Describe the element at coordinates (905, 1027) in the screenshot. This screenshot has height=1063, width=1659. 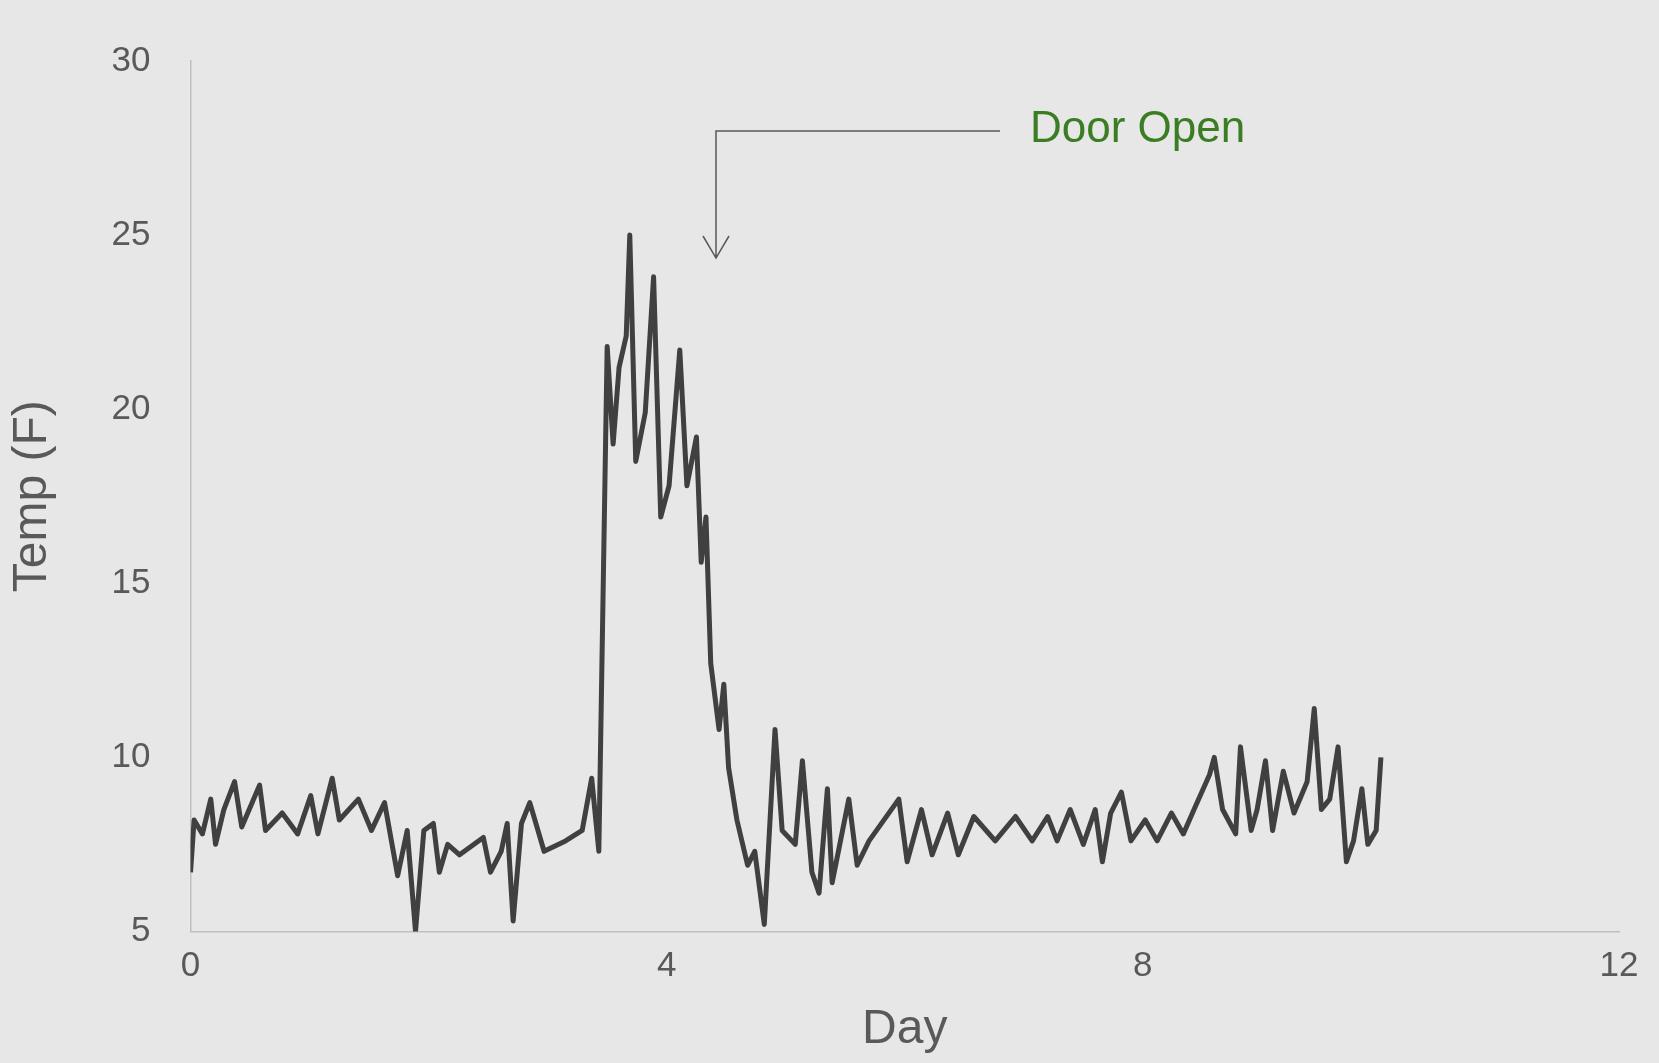
I see `x-axis-title: Day` at that location.